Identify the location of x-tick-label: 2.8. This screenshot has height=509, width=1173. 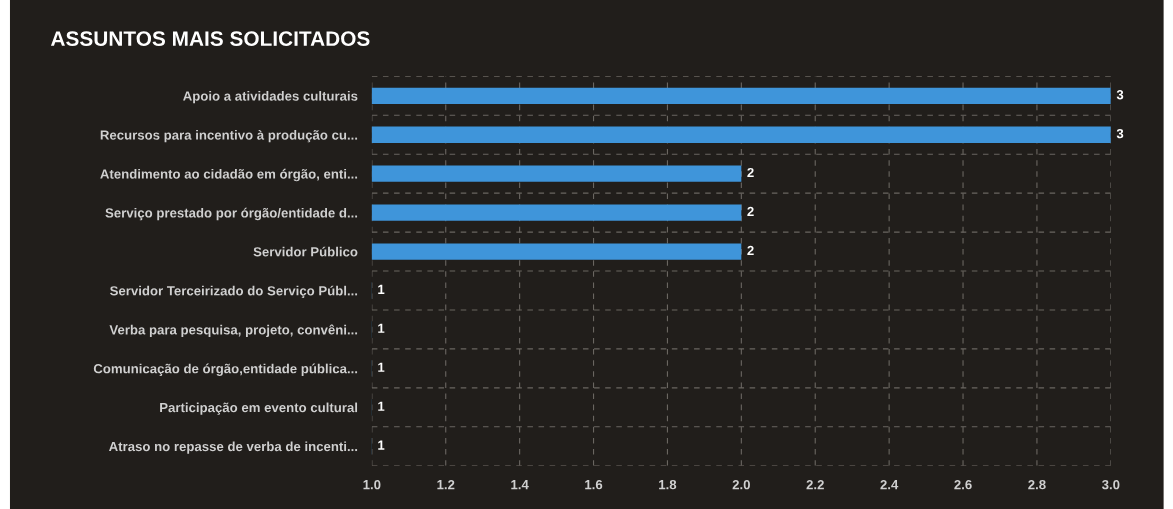
(1037, 484).